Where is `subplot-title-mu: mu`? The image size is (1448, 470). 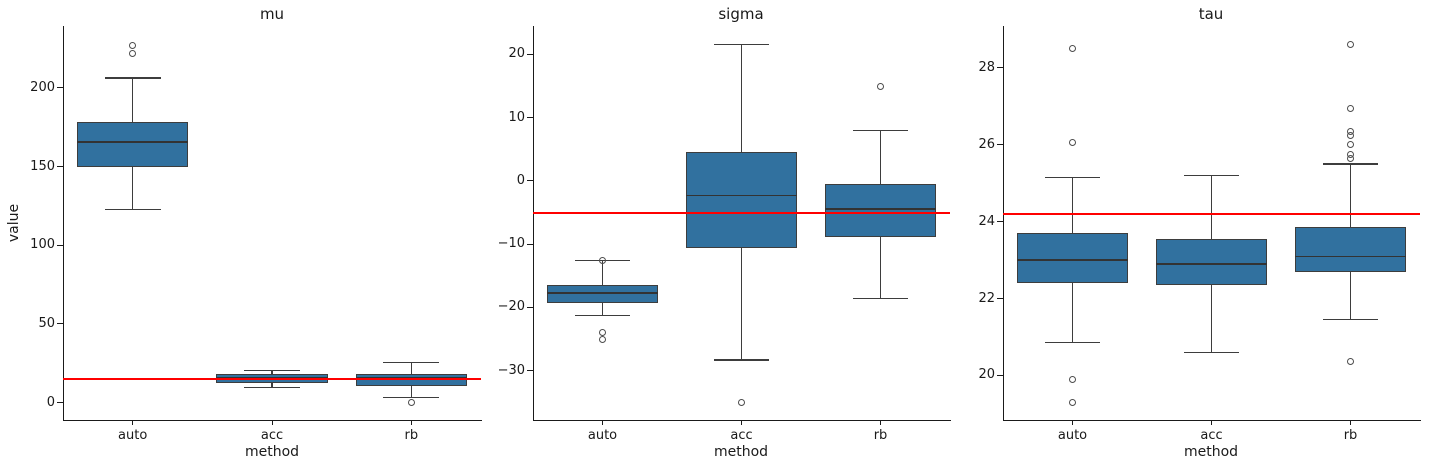 subplot-title-mu: mu is located at coordinates (272, 14).